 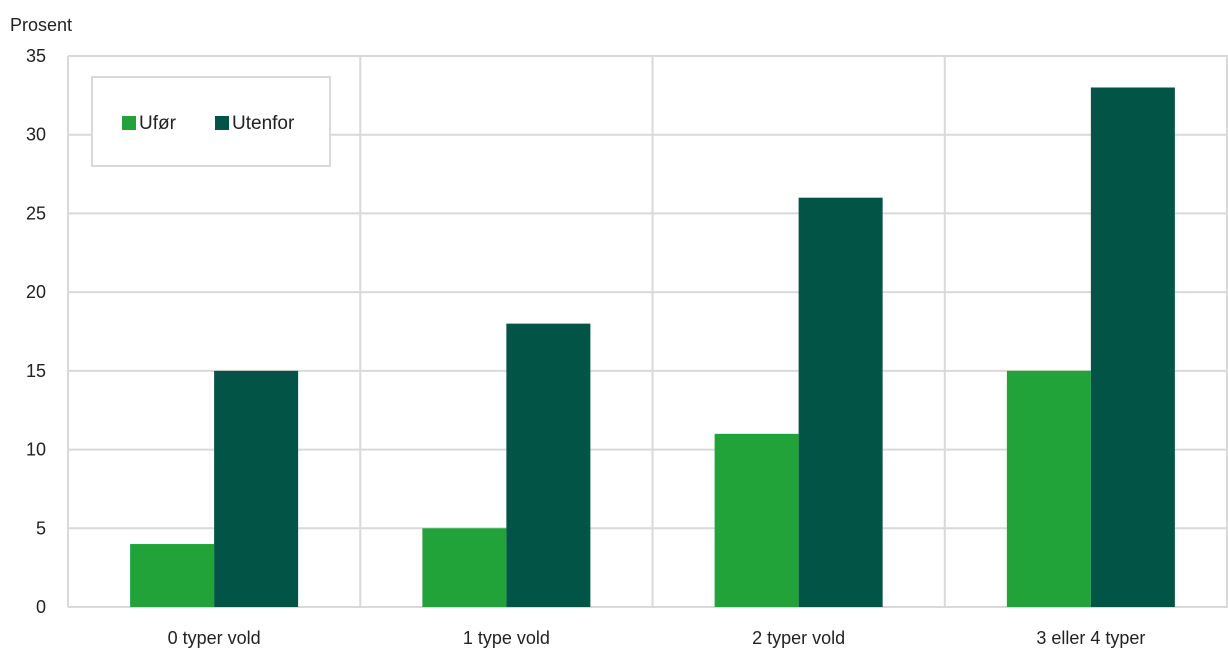 What do you see at coordinates (222, 123) in the screenshot?
I see `legend-swatch-utenfor` at bounding box center [222, 123].